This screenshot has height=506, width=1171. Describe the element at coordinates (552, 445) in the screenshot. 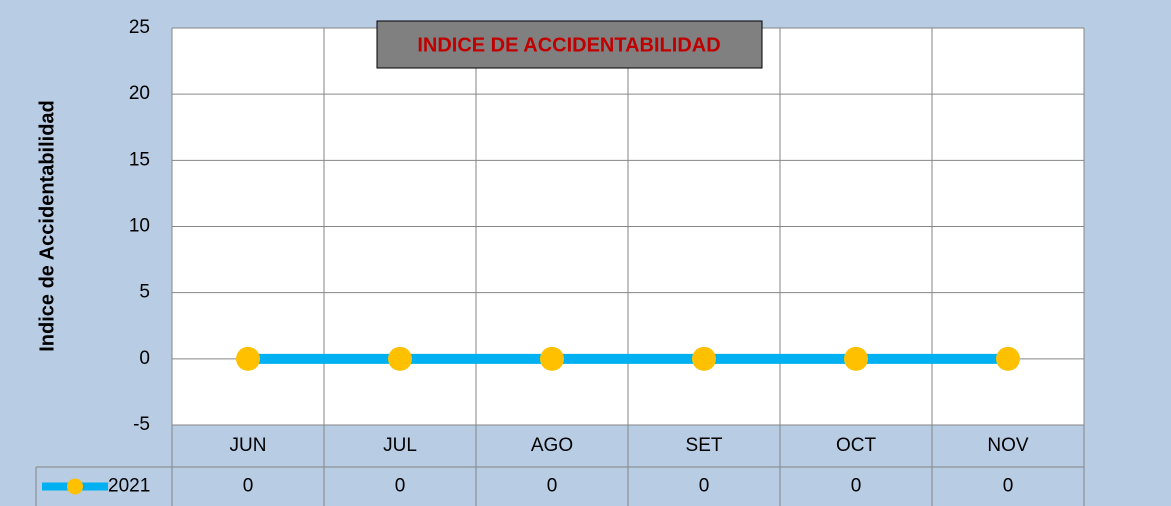

I see `x-tick-label: AGO` at that location.